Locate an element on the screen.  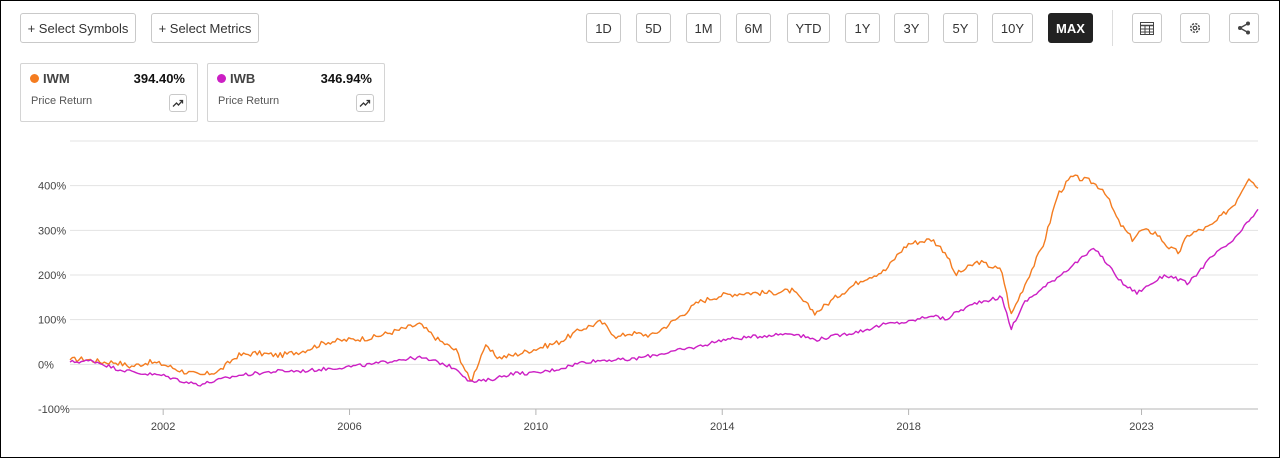
table-icon is located at coordinates (1147, 28).